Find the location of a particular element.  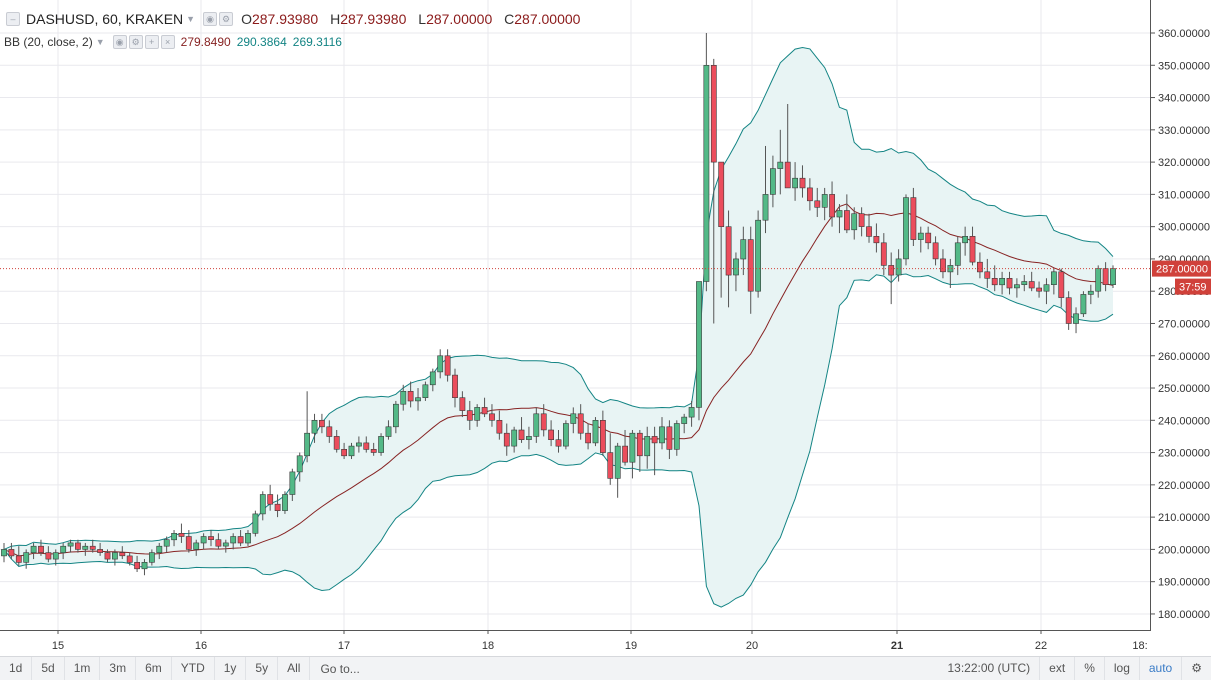

timeframe-1m: 1m is located at coordinates (83, 668).